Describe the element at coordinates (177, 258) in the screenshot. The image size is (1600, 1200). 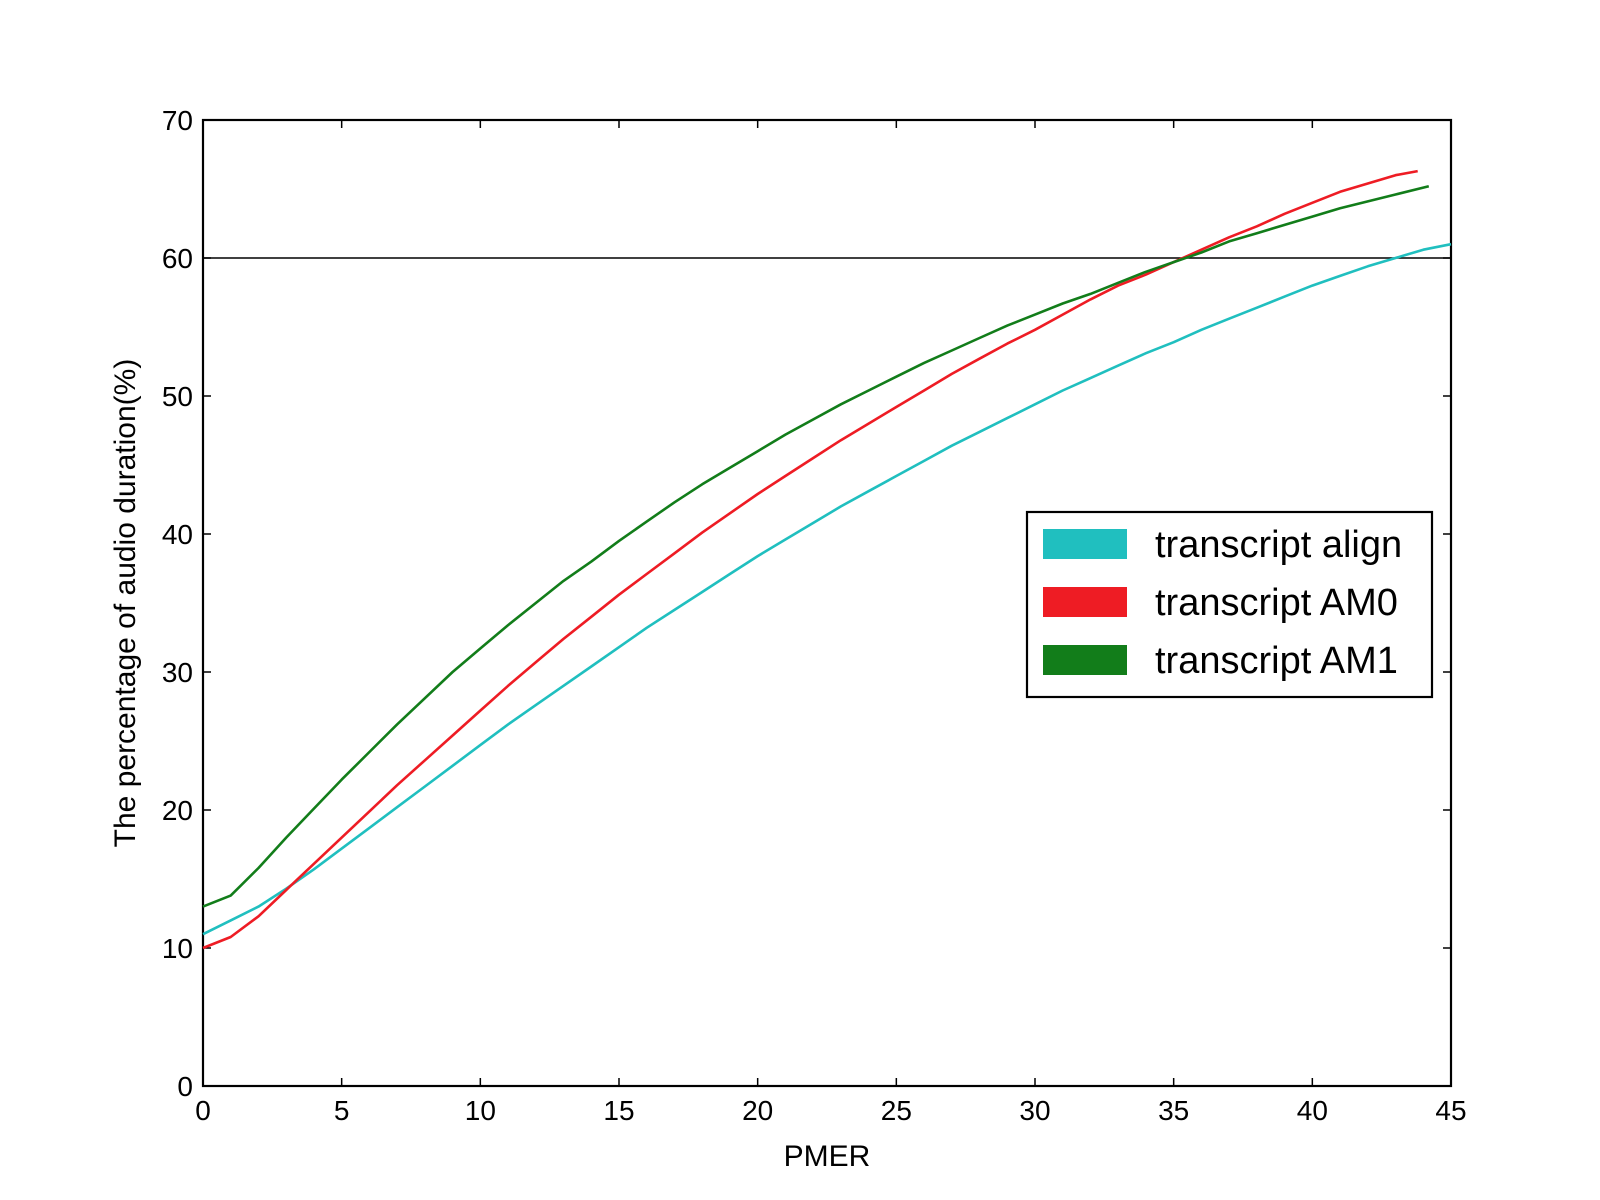
I see `y-tick-label: 60` at that location.